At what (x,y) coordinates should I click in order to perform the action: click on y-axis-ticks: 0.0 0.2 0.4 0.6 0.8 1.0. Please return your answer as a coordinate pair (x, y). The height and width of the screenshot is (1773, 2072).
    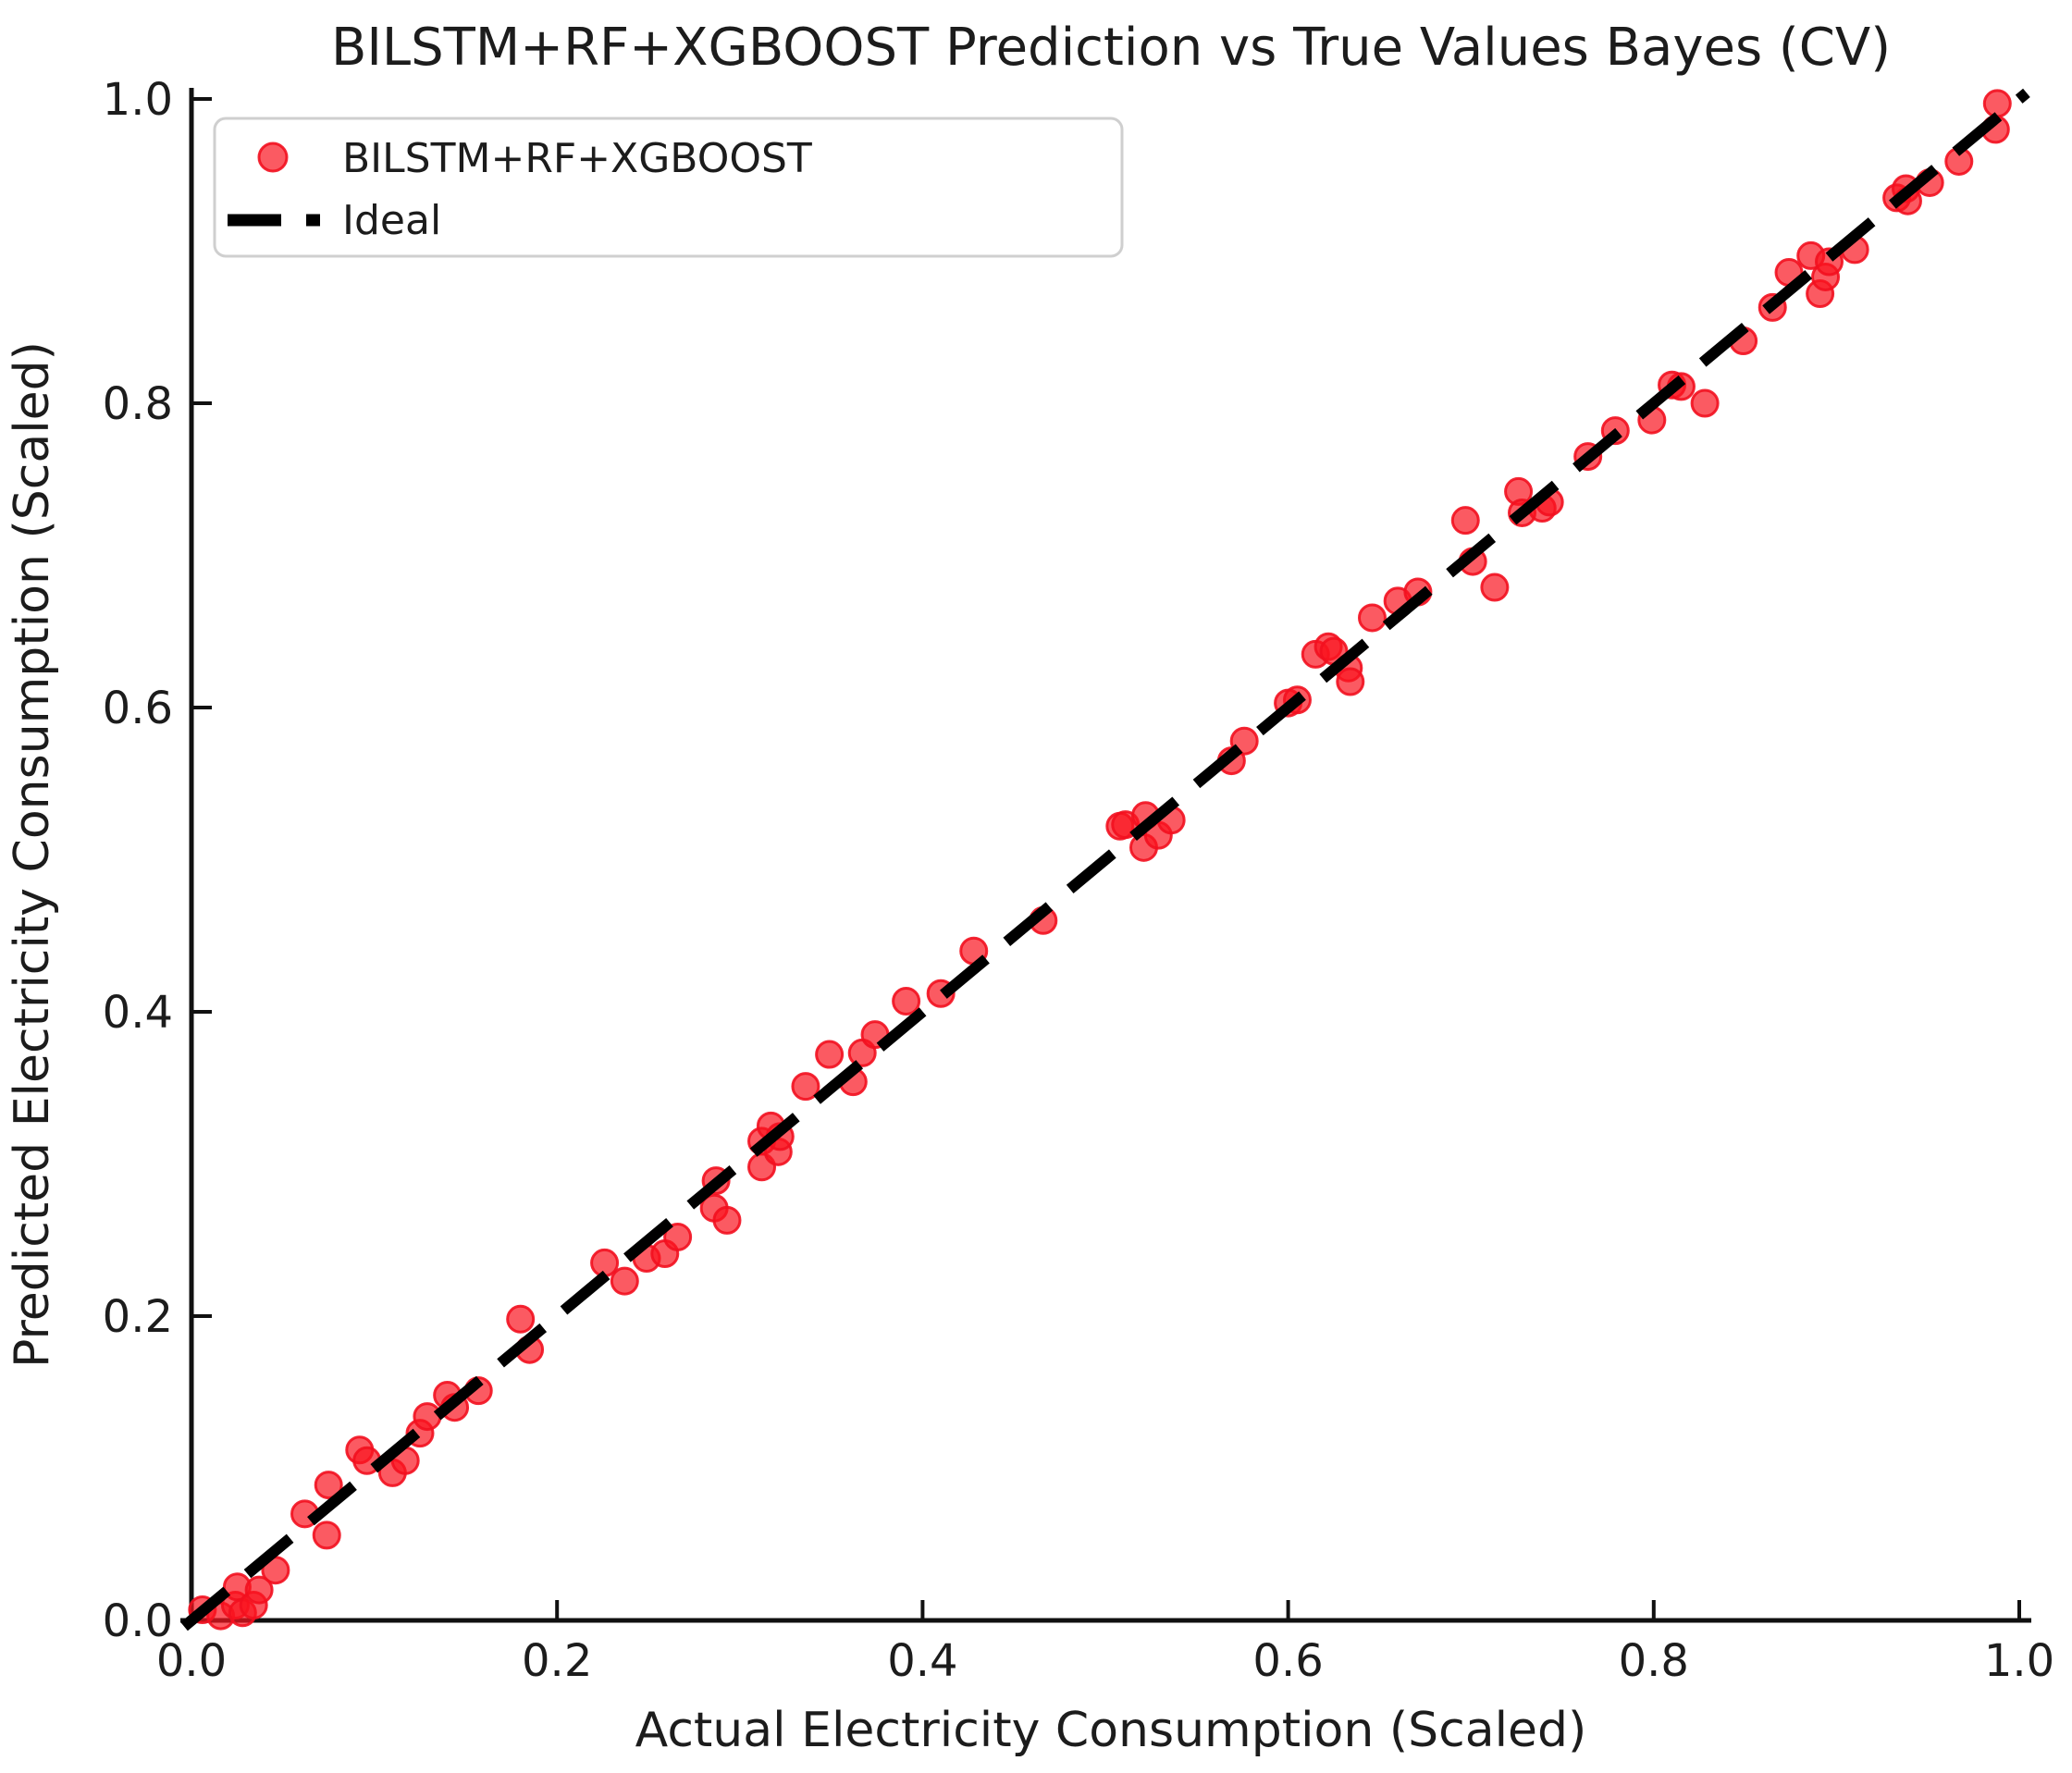
    Looking at the image, I should click on (158, 861).